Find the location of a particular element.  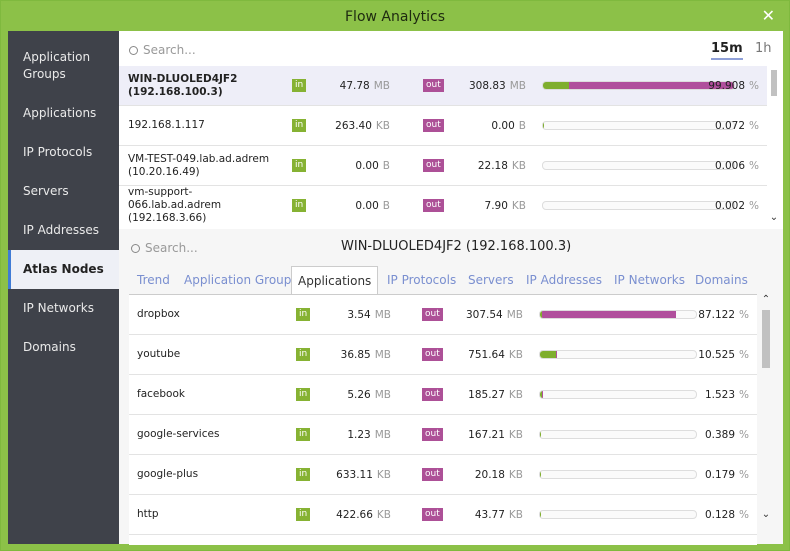

scrollbar: ⌃ ⌄ is located at coordinates (766, 419).